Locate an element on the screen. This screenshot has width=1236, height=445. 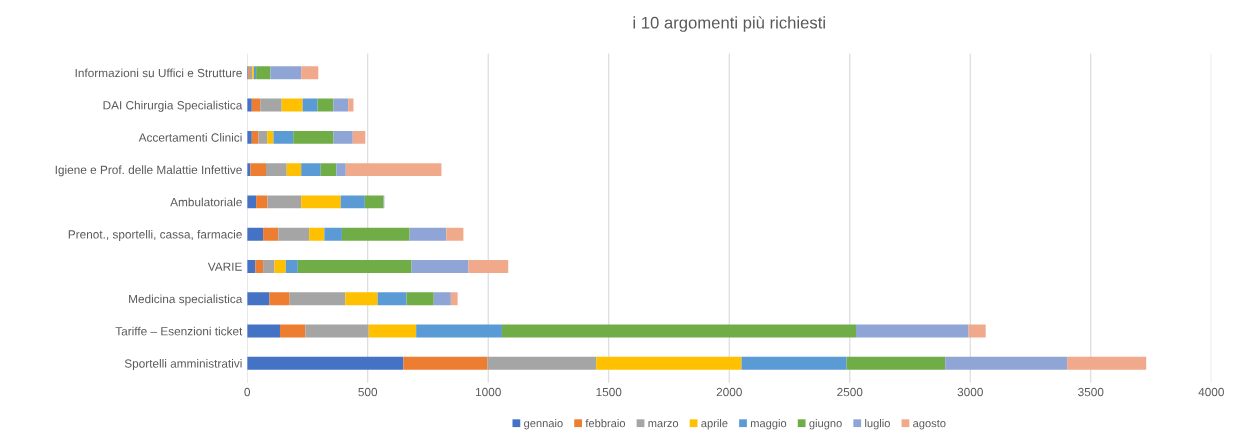
legend-label: aprile is located at coordinates (714, 424).